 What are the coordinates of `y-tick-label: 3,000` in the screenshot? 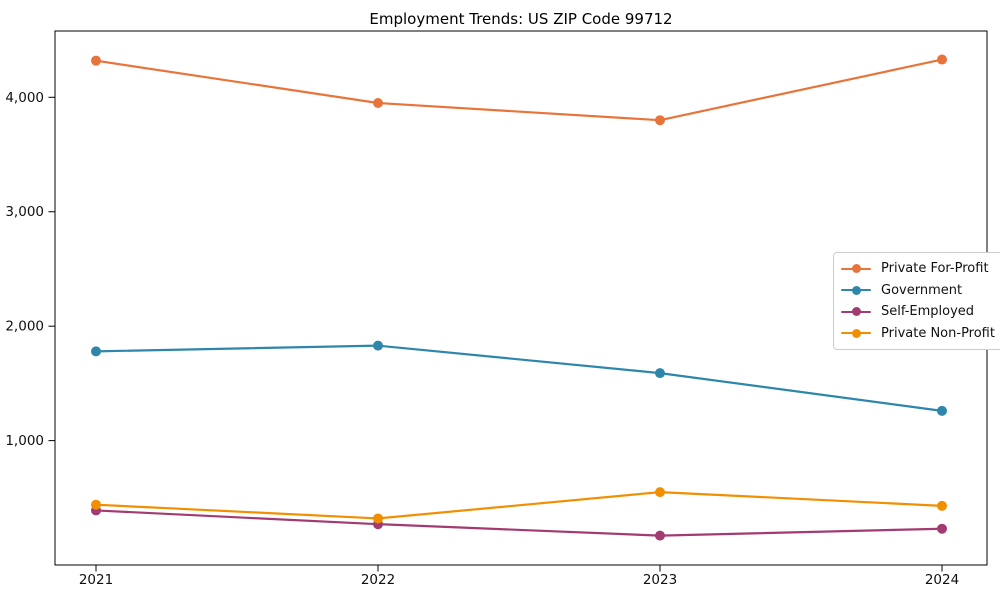 It's located at (24, 212).